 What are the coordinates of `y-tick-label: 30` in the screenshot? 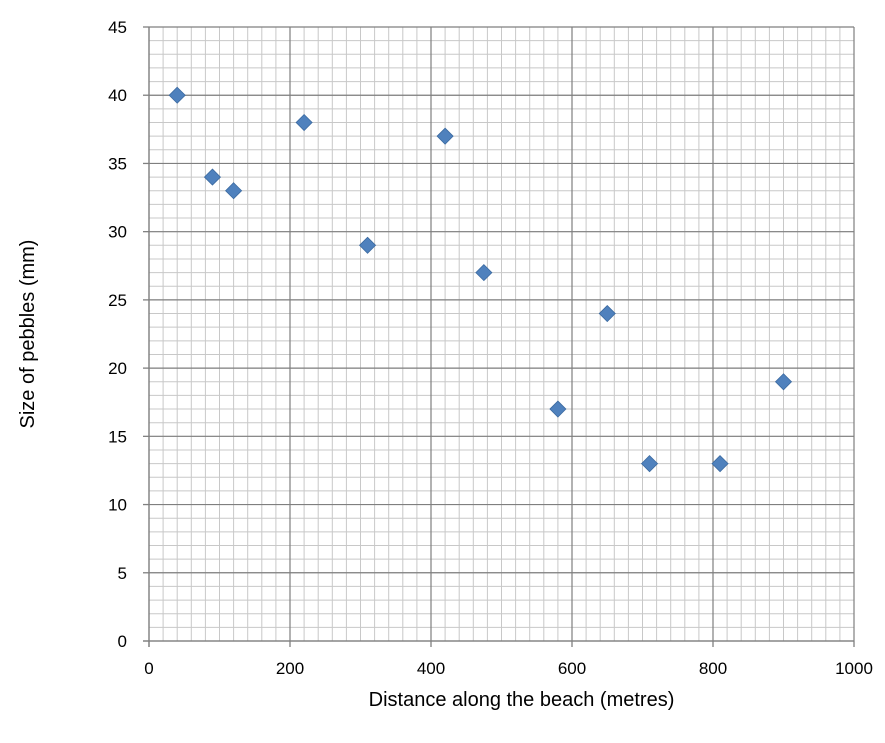 It's located at (117, 232).